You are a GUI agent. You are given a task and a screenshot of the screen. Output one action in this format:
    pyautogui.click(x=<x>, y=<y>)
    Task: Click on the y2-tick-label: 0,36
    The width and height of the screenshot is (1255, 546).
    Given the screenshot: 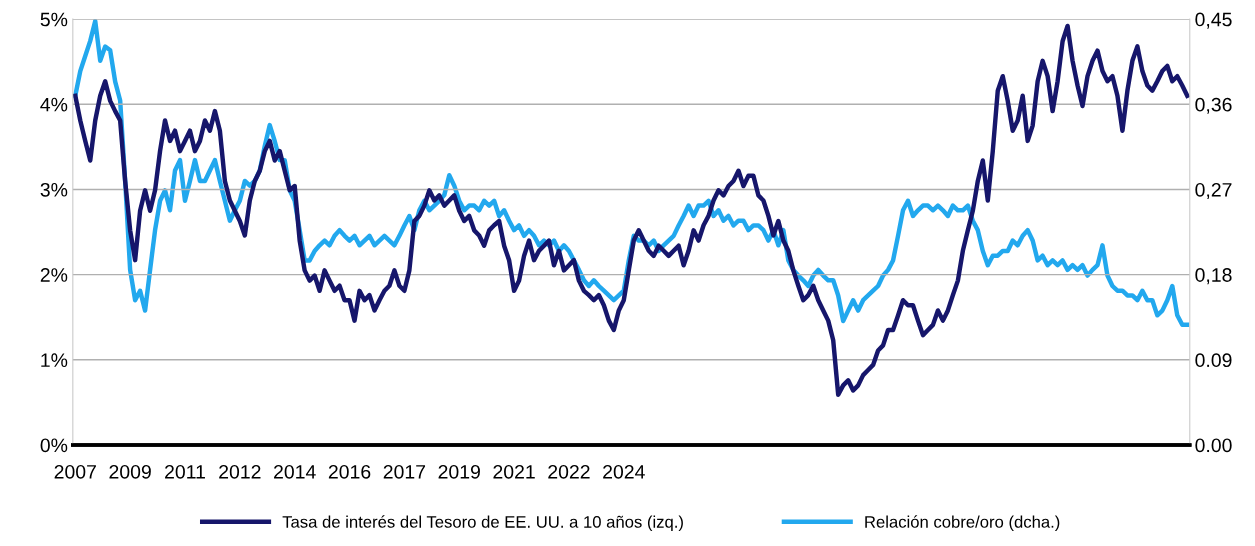 What is the action you would take?
    pyautogui.click(x=1213, y=105)
    